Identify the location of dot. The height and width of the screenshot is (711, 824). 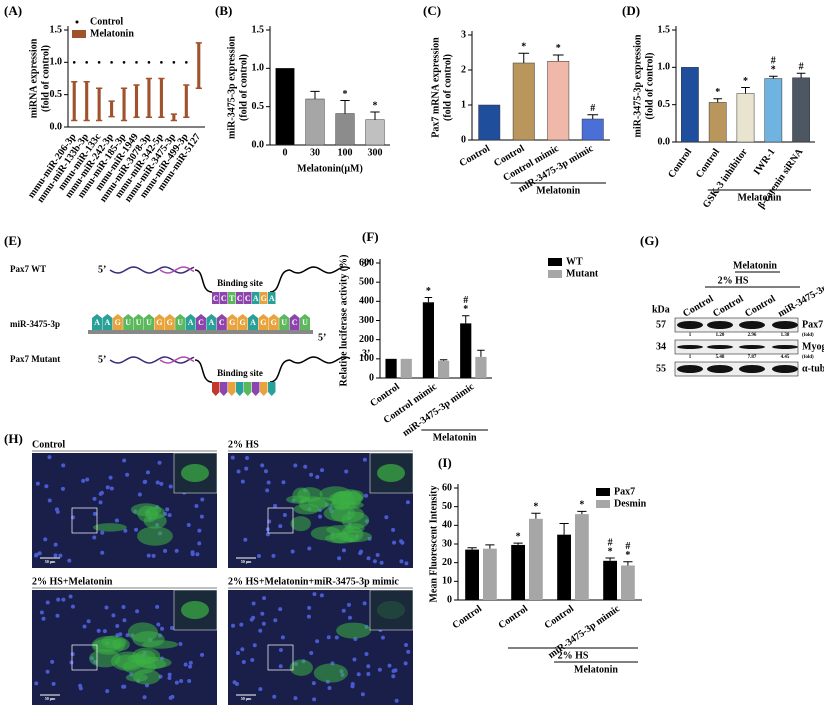
(161, 62).